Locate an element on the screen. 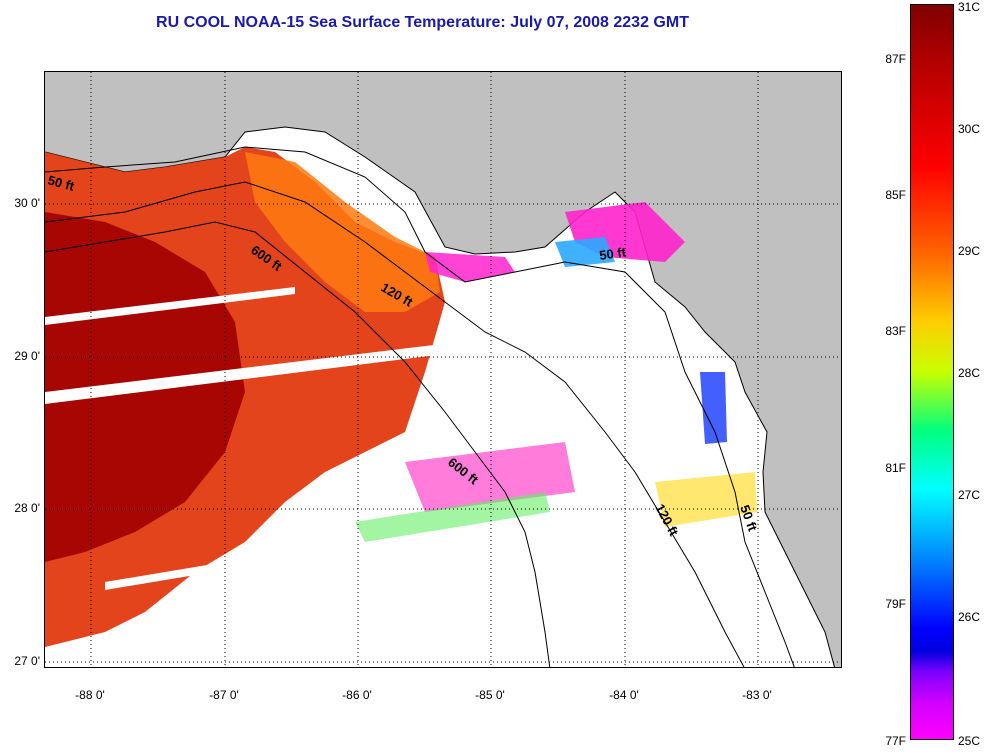  colorbar-fahrenheit-tick: 87F is located at coordinates (895, 59).